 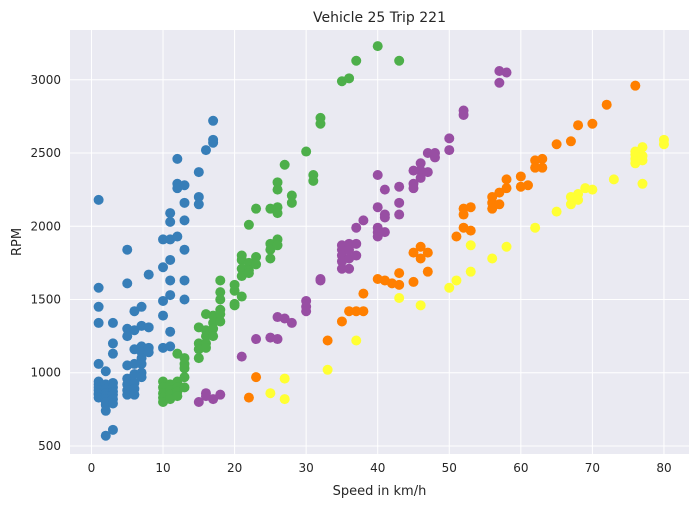 I want to click on x-axis-ticks: 0 10 20 30 40 50 60 70 80, so click(x=380, y=468).